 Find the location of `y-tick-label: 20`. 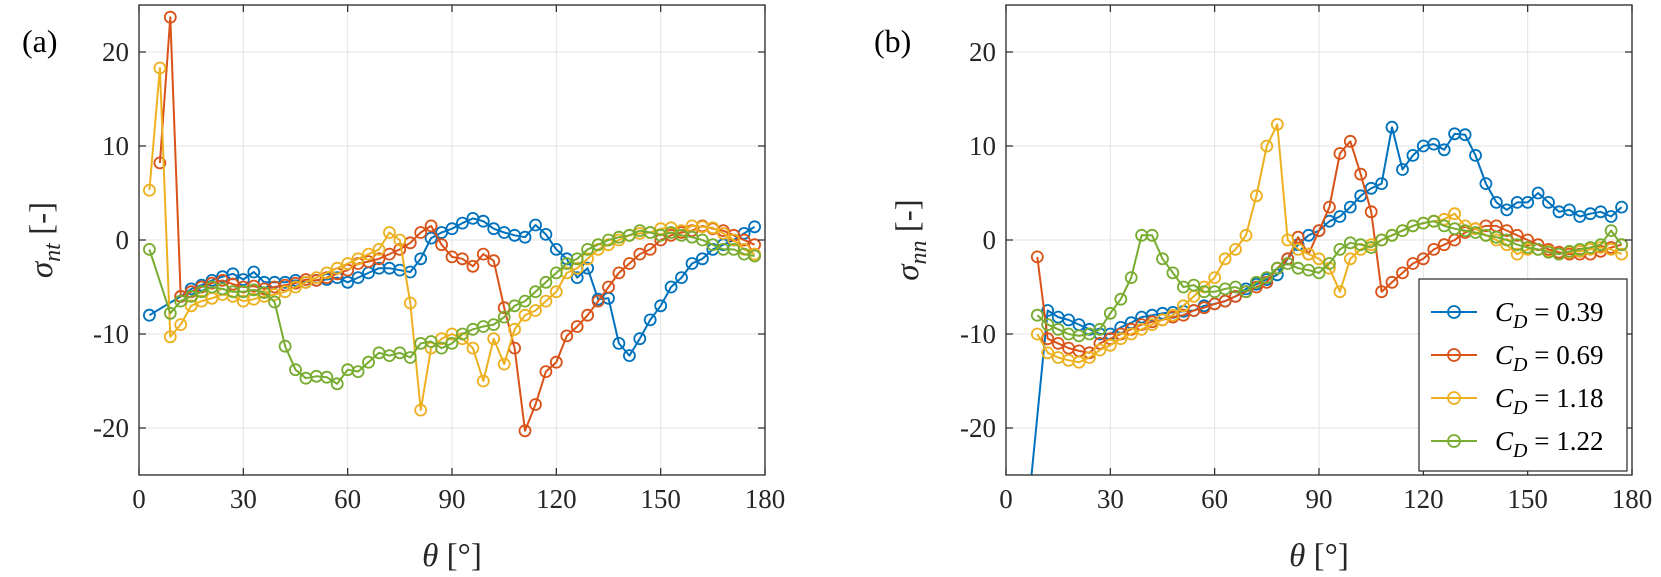

y-tick-label: 20 is located at coordinates (115, 52).